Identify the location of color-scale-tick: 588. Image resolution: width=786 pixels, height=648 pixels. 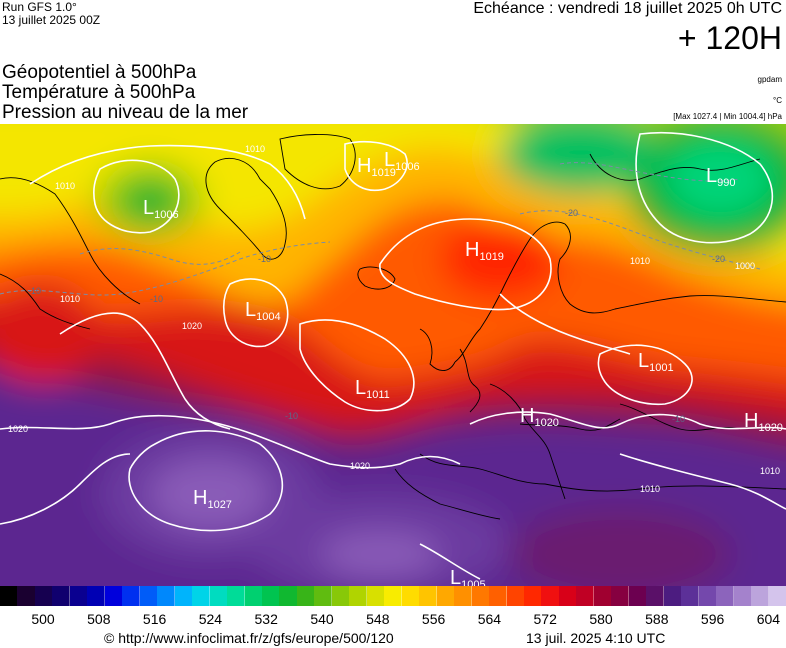
(657, 619).